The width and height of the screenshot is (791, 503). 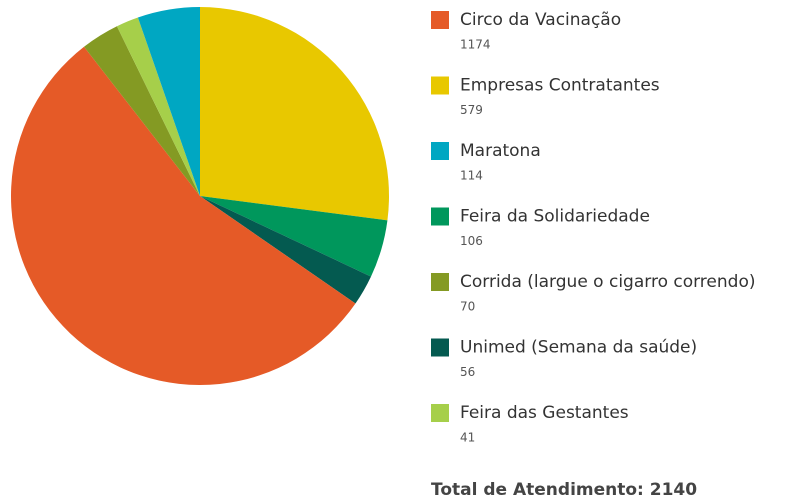 I want to click on legend-label: Circo da Vacinação, so click(x=540, y=20).